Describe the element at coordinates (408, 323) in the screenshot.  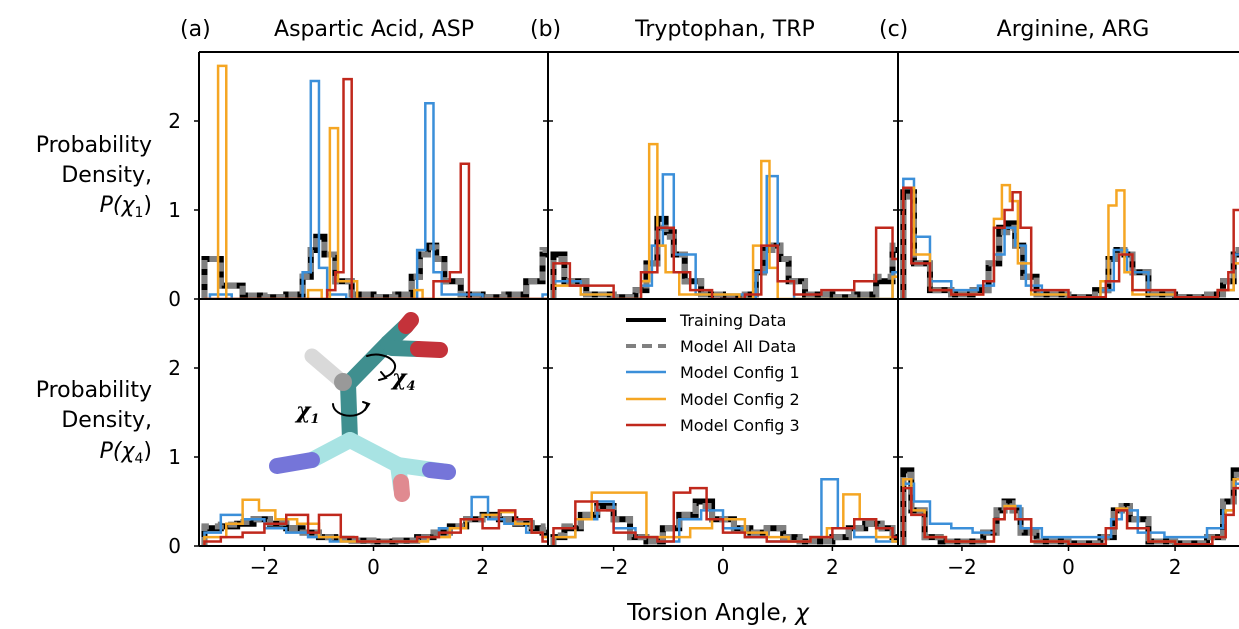
I see `oxygen-top` at that location.